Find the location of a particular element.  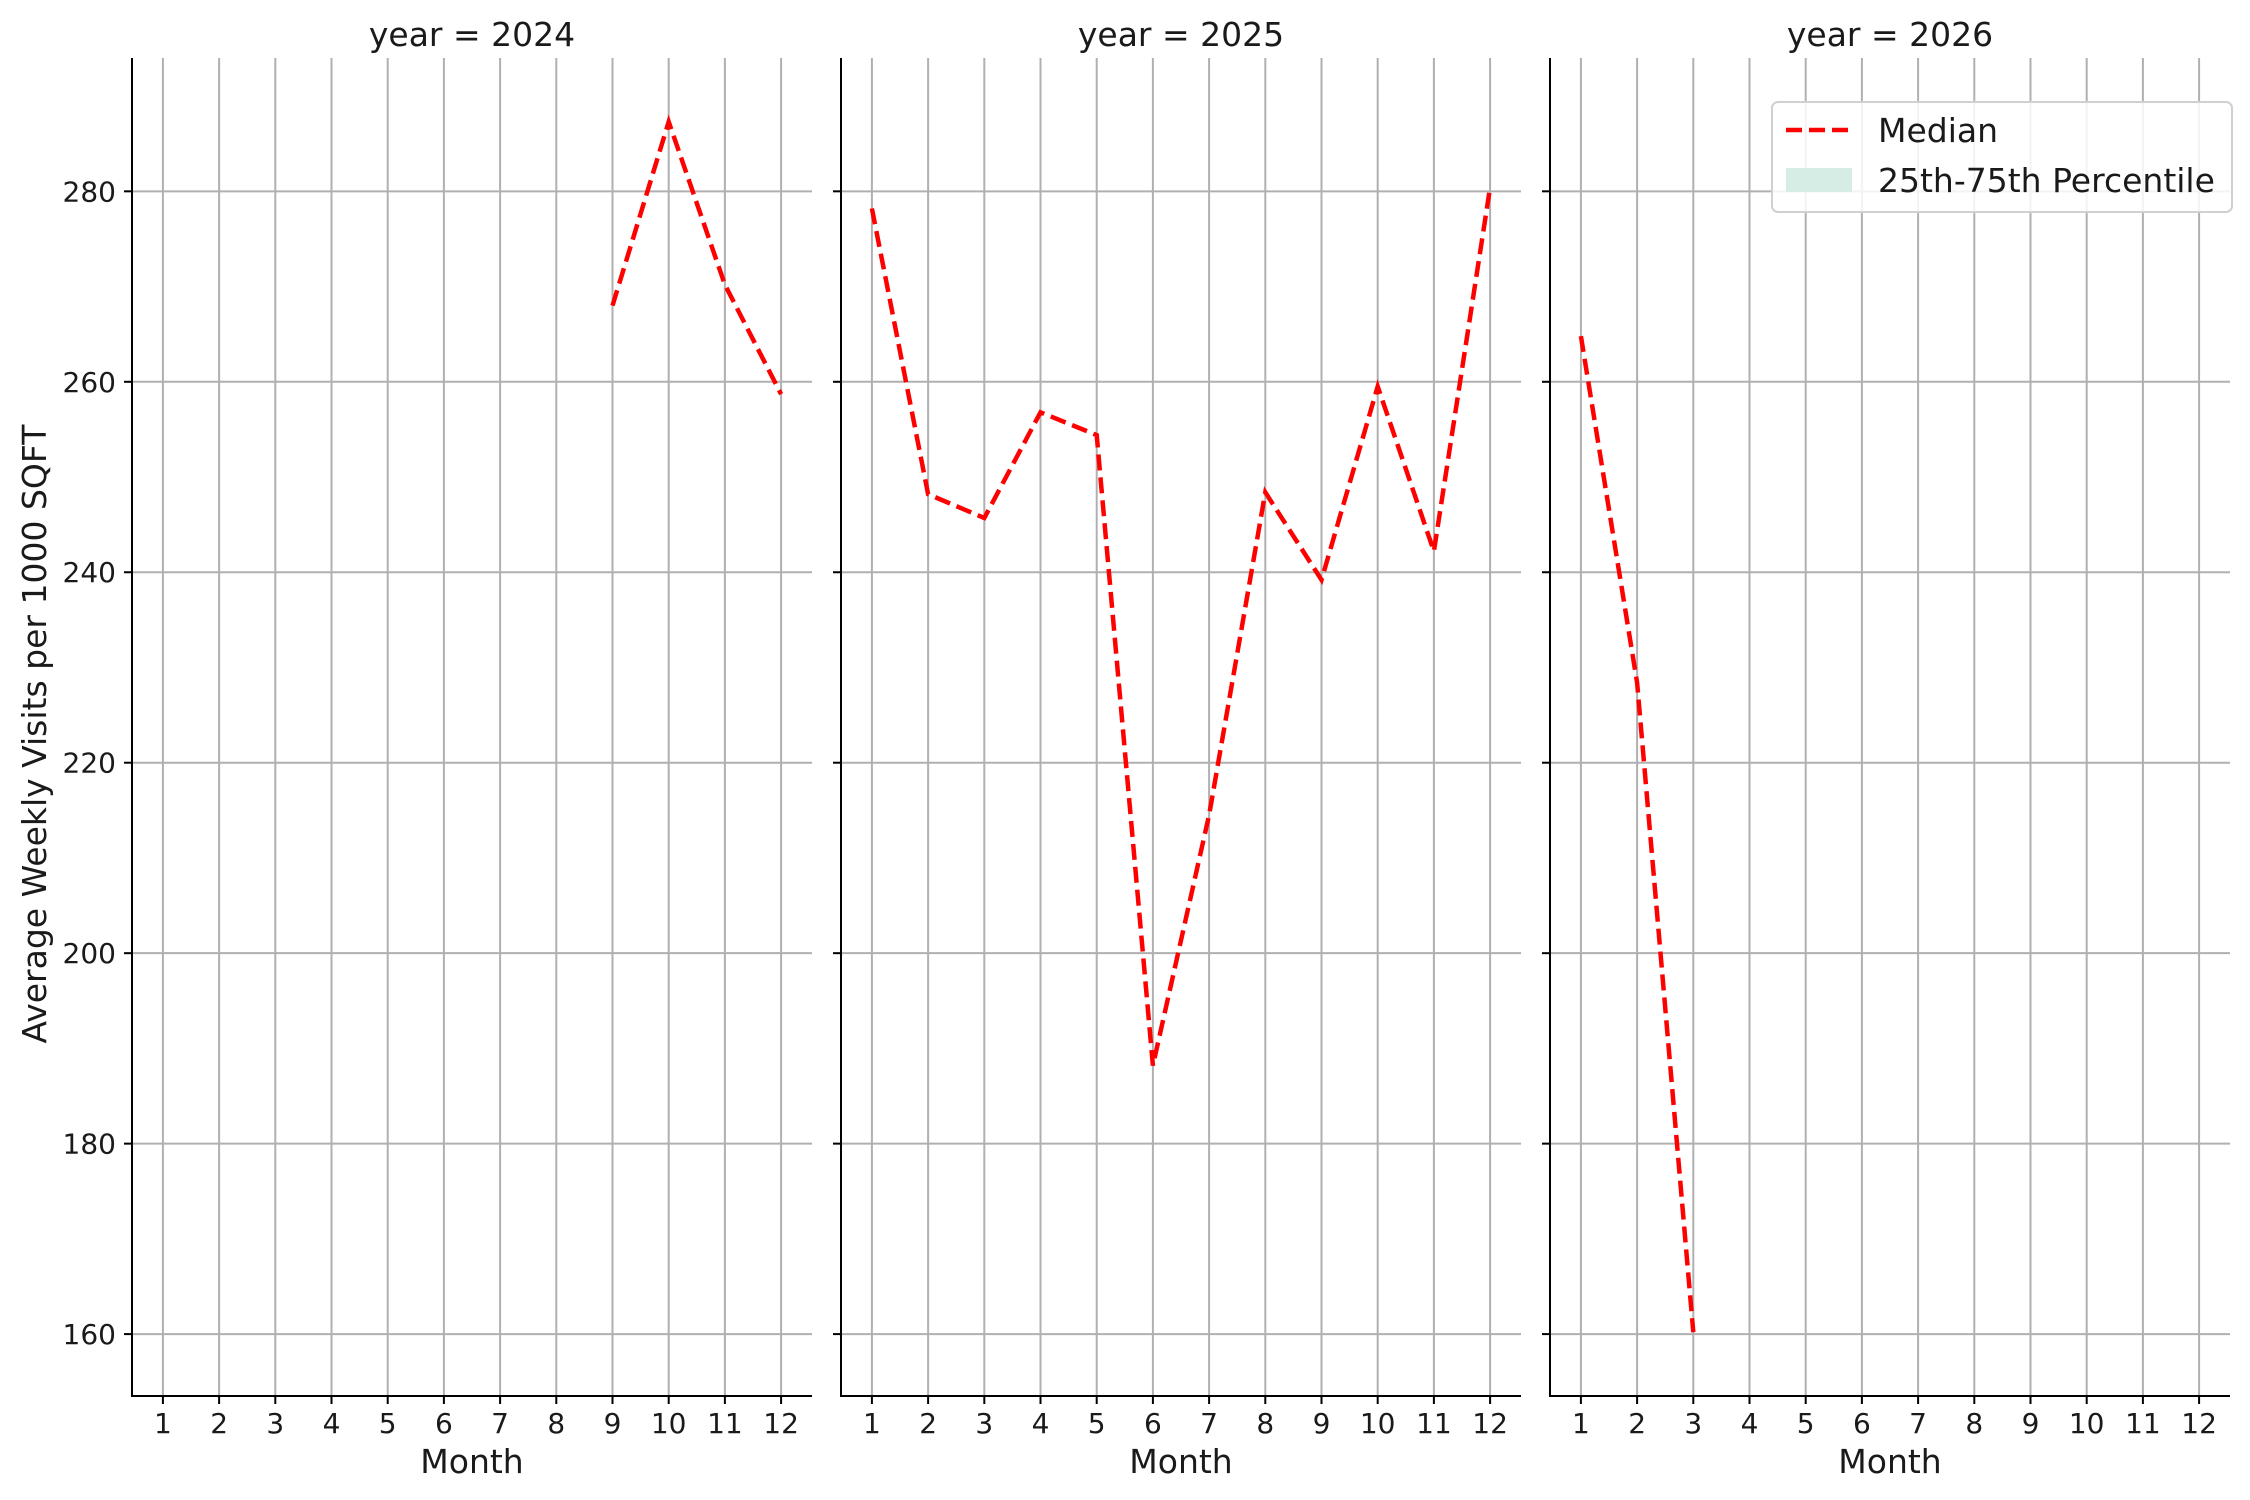

panel-title: year = 2026 is located at coordinates (1890, 34).